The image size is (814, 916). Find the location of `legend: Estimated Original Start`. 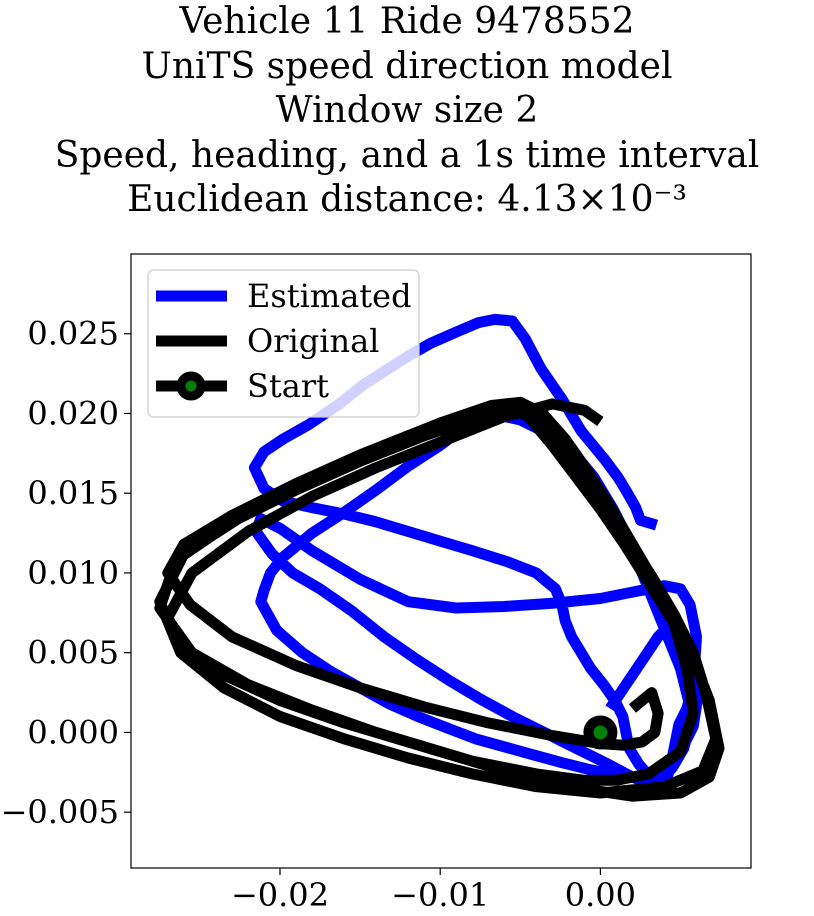

legend: Estimated Original Start is located at coordinates (283, 343).